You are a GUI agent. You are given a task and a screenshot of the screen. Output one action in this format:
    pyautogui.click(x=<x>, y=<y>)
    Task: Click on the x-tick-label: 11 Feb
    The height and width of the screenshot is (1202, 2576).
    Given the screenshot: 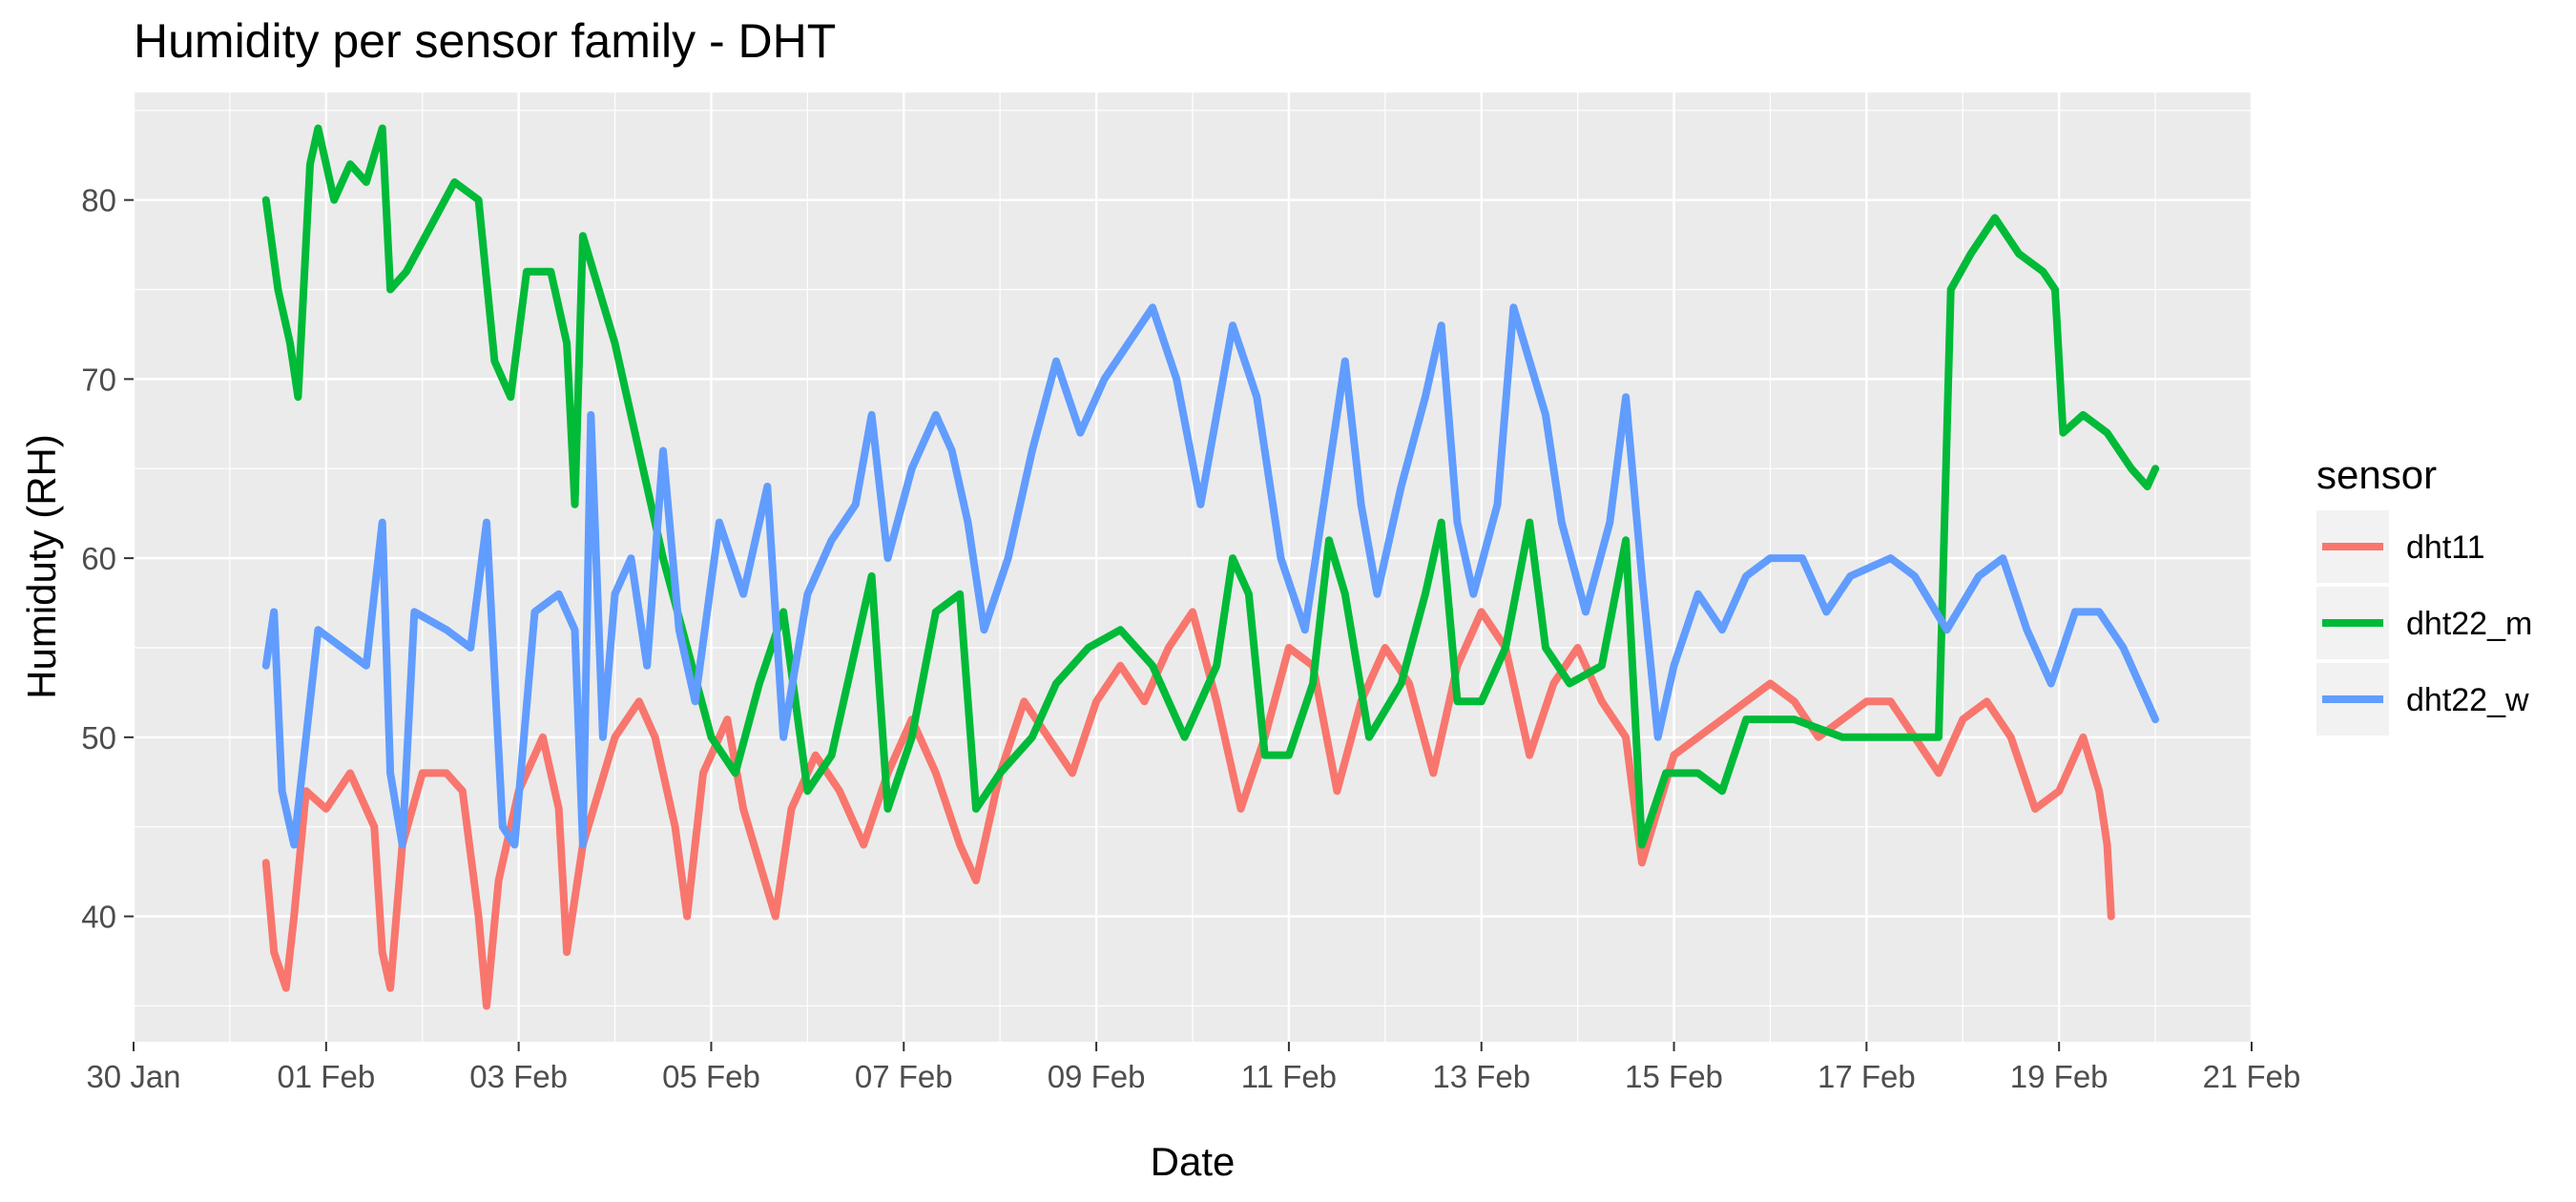 What is the action you would take?
    pyautogui.click(x=1289, y=1076)
    